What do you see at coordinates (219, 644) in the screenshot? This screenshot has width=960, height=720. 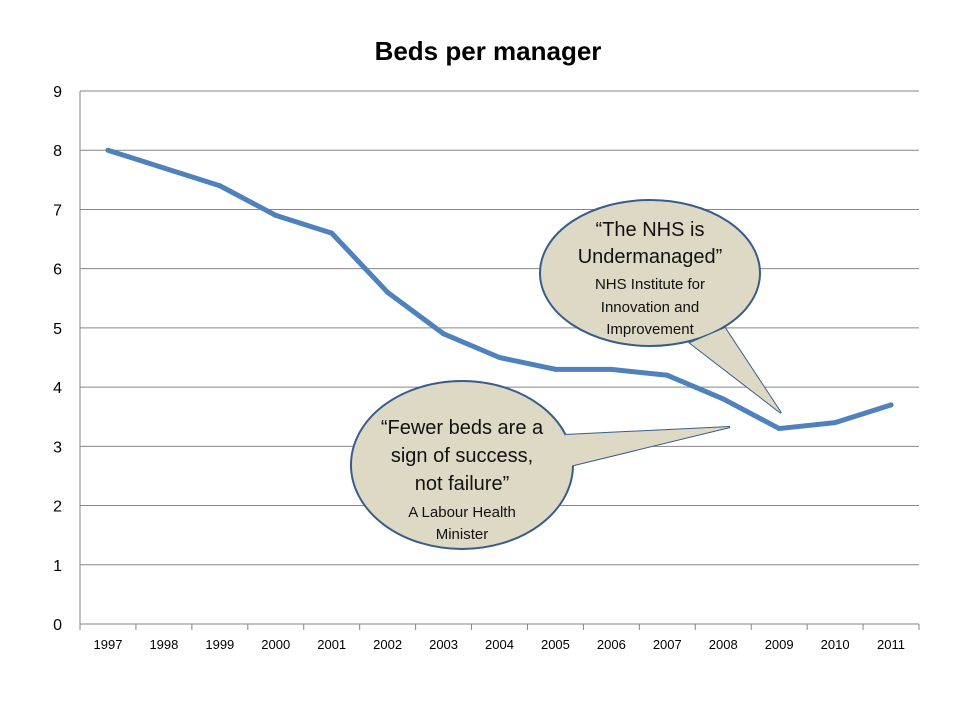 I see `x-tick-label: 1999` at bounding box center [219, 644].